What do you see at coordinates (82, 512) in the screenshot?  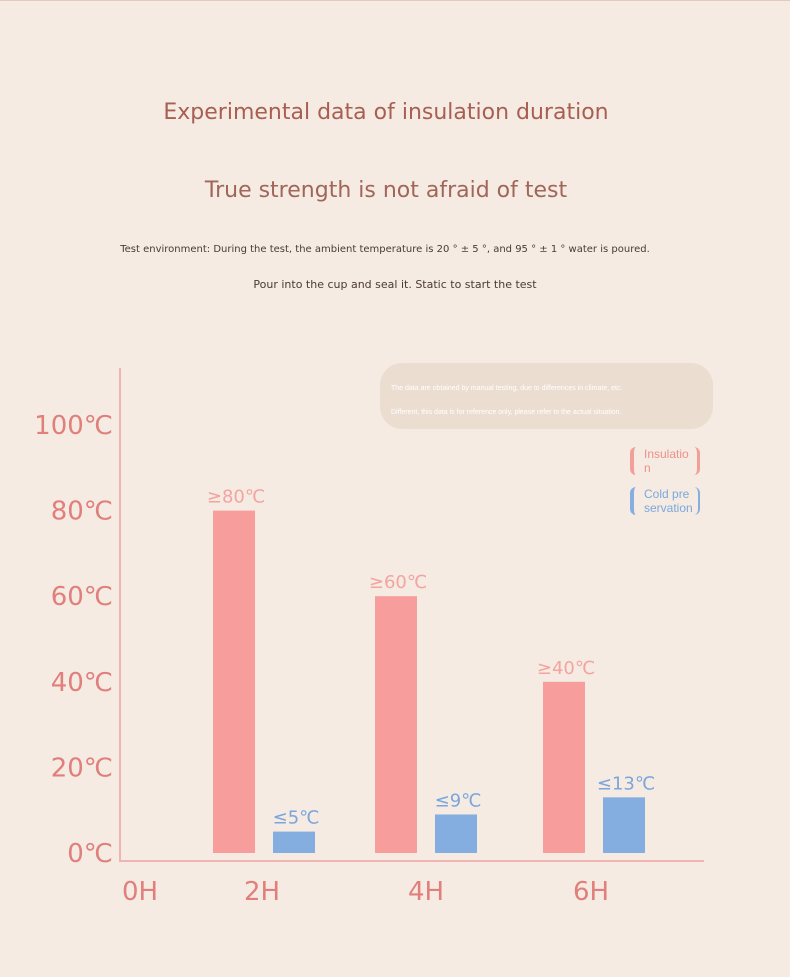 I see `y-tick-label: 80℃` at bounding box center [82, 512].